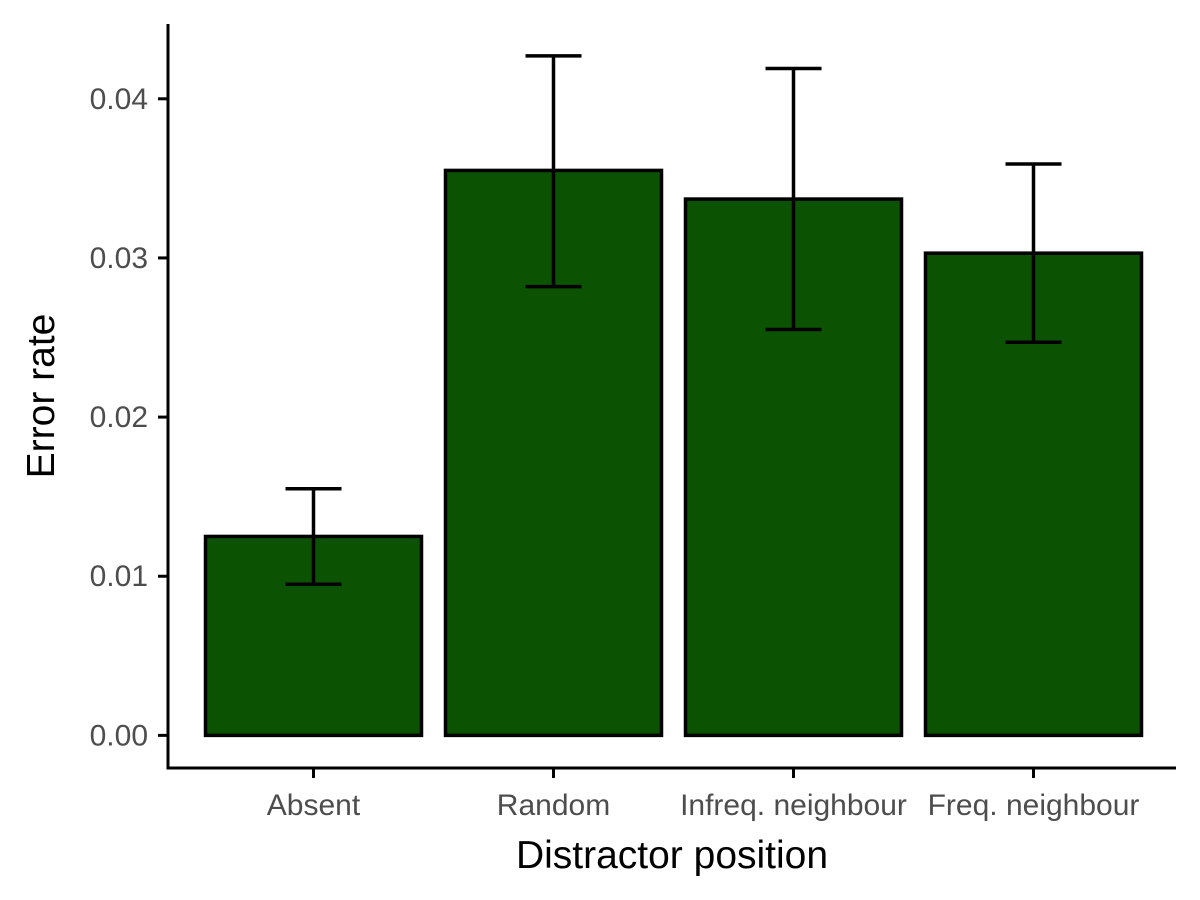  What do you see at coordinates (672, 855) in the screenshot?
I see `x-axis-title: Distractor position` at bounding box center [672, 855].